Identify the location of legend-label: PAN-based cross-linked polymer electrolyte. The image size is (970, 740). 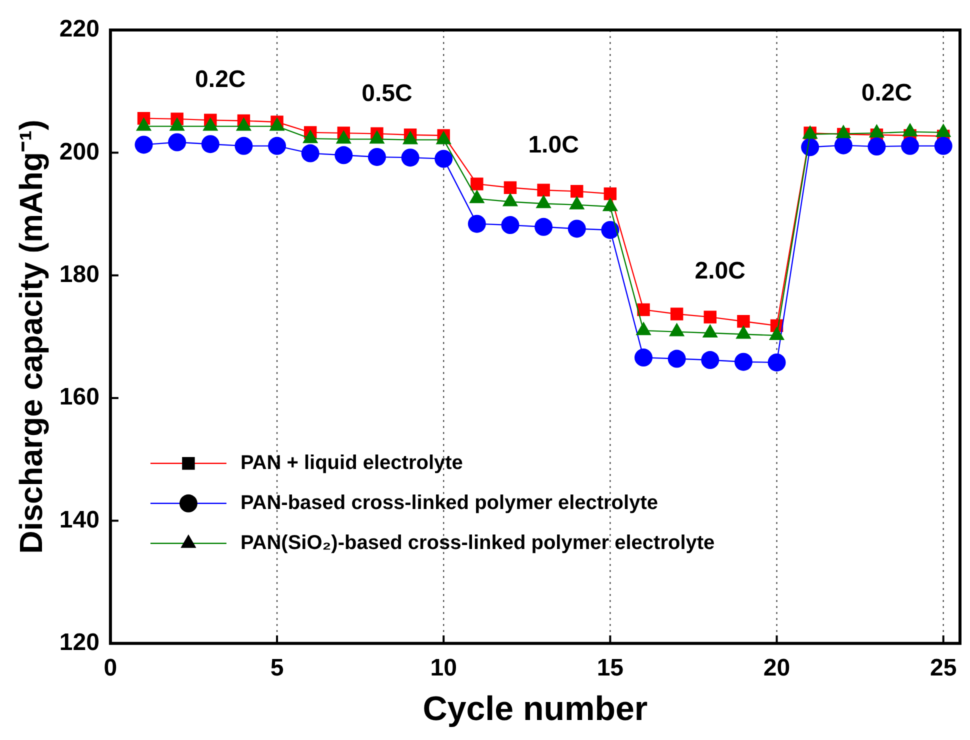
(449, 503).